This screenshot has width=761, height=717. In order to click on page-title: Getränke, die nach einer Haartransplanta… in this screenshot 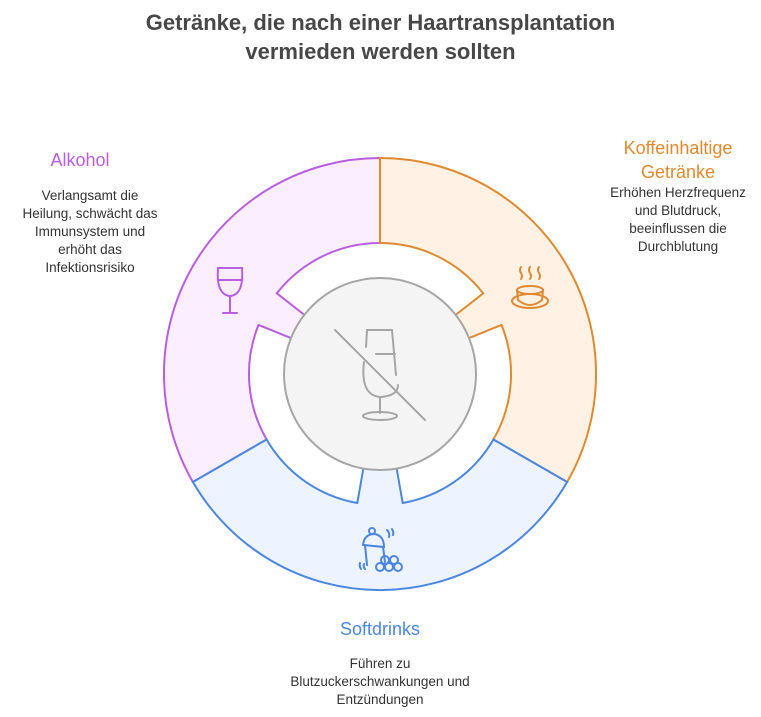, I will do `click(380, 37)`.